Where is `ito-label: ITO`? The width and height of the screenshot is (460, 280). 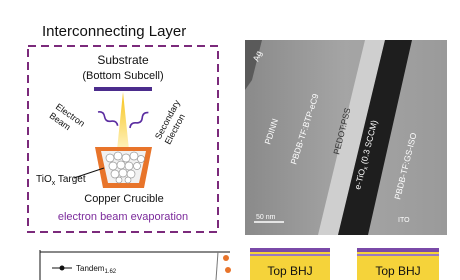 ito-label: ITO is located at coordinates (404, 220).